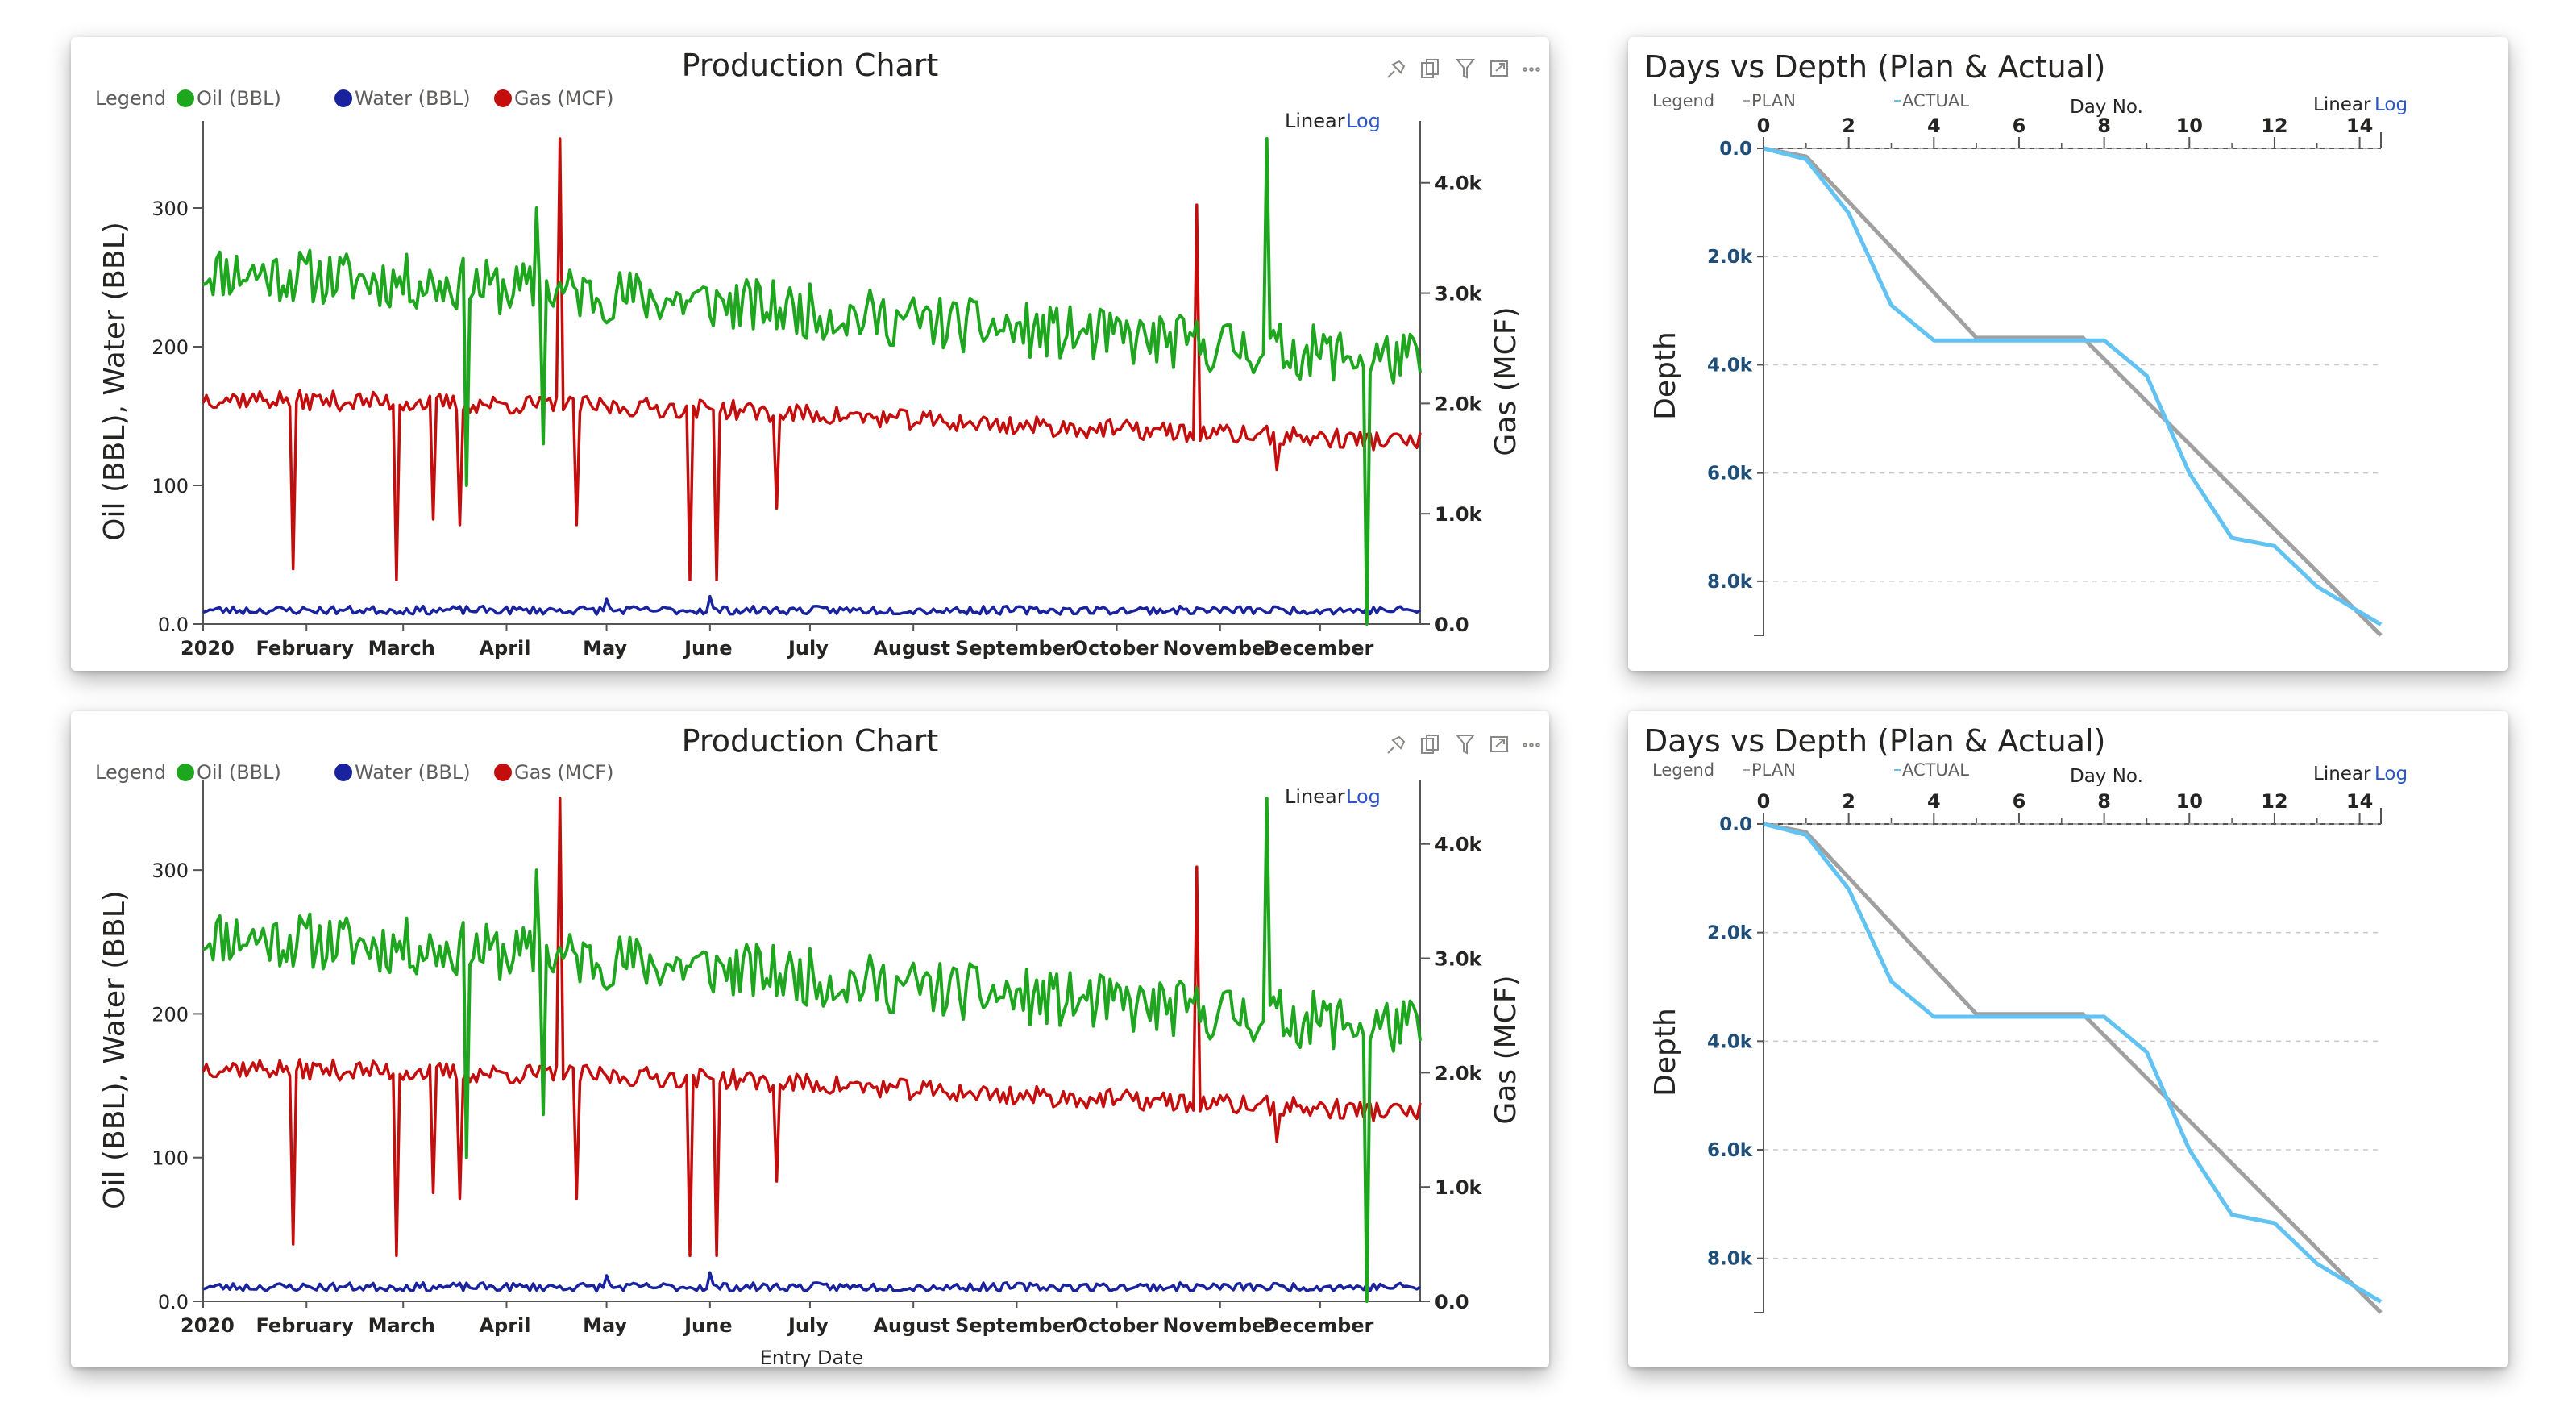 The height and width of the screenshot is (1411, 2576). Describe the element at coordinates (2106, 108) in the screenshot. I see `x-axis-title: Day No.` at that location.